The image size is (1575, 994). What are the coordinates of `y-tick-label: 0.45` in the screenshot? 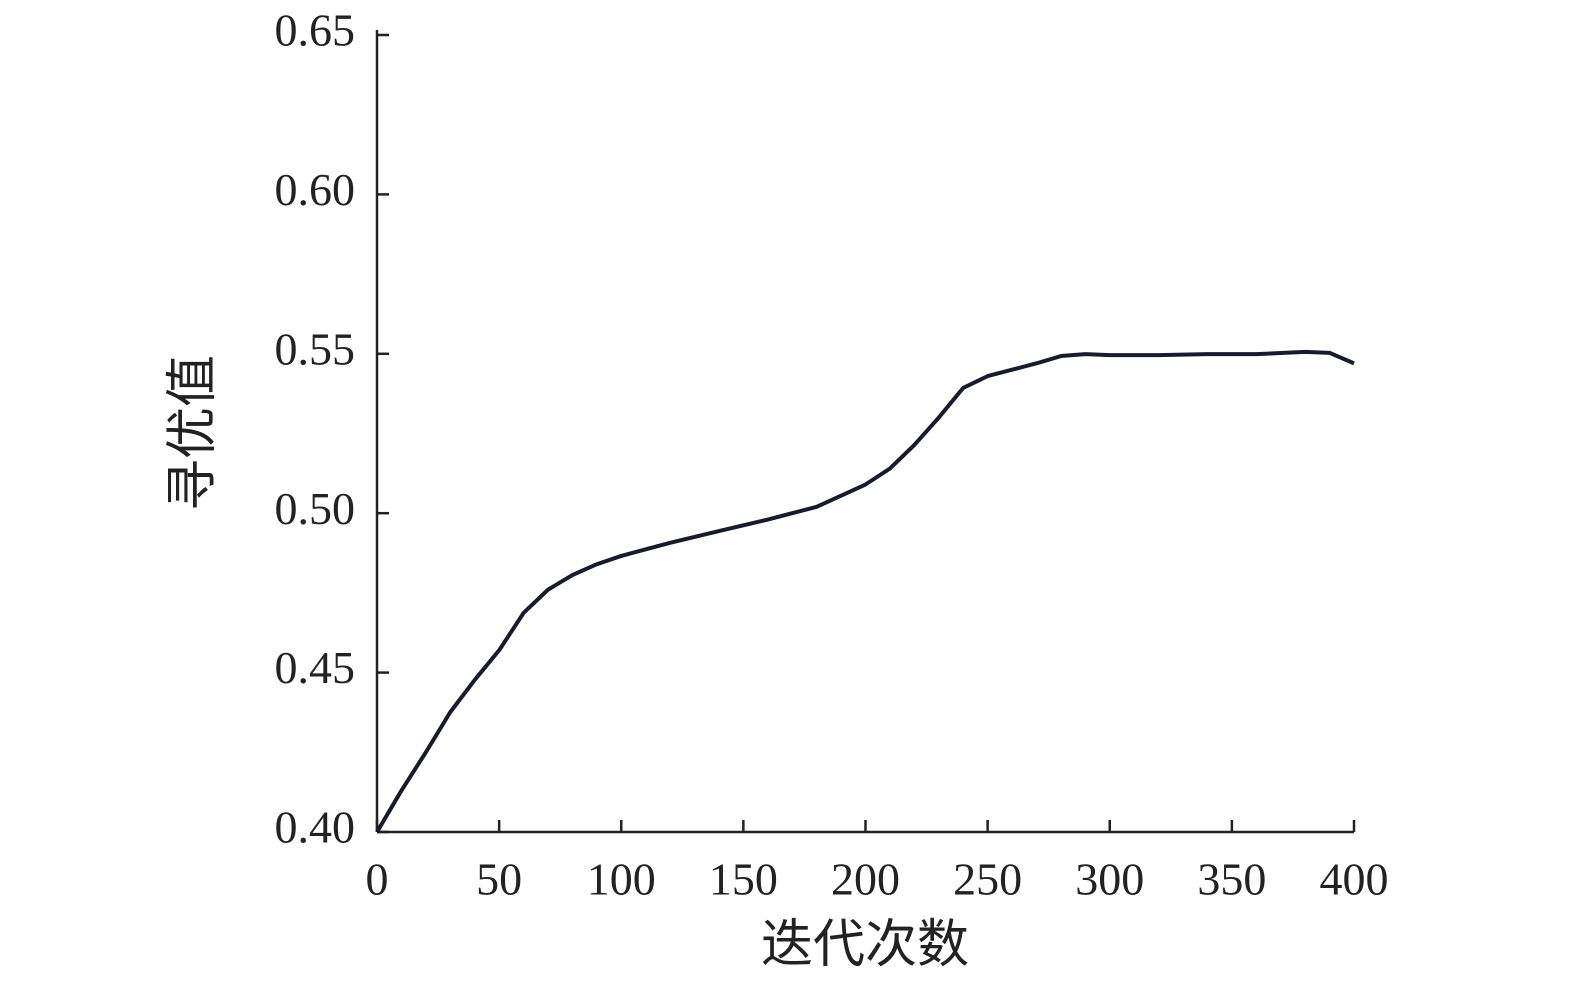 It's located at (315, 667).